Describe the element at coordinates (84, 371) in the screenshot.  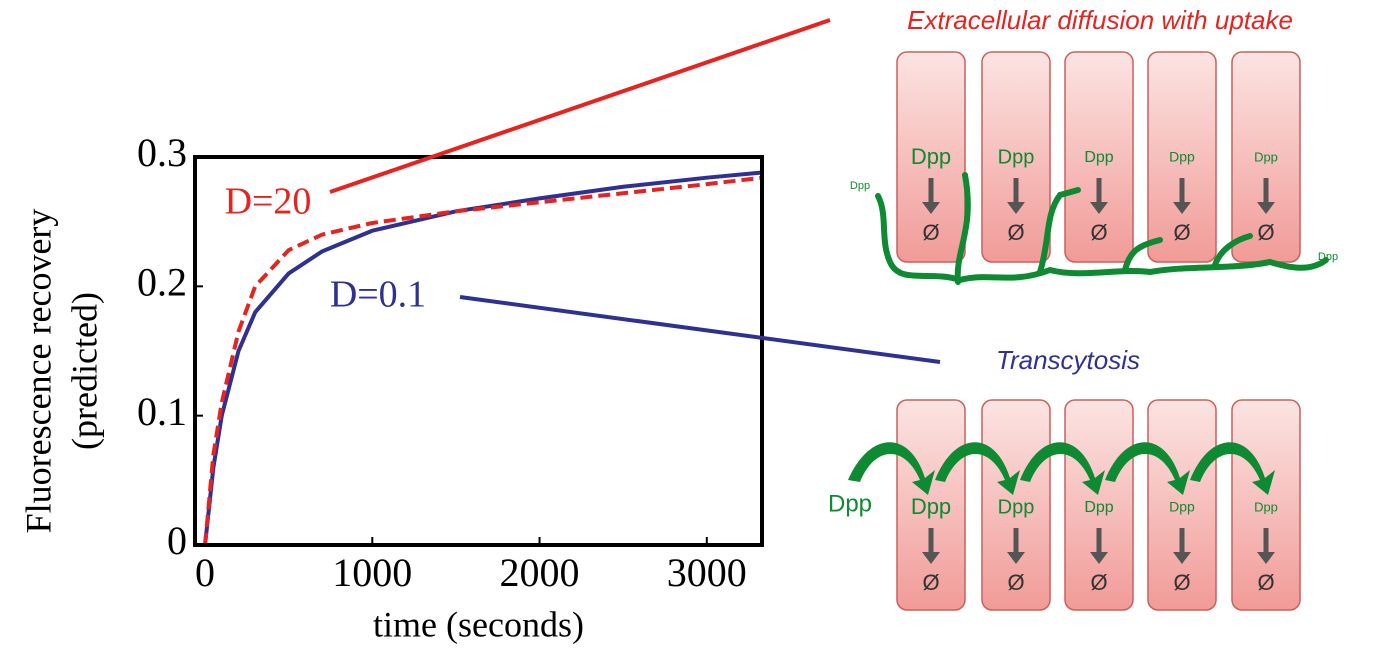
I see `y-axis-label: (predicted)` at that location.